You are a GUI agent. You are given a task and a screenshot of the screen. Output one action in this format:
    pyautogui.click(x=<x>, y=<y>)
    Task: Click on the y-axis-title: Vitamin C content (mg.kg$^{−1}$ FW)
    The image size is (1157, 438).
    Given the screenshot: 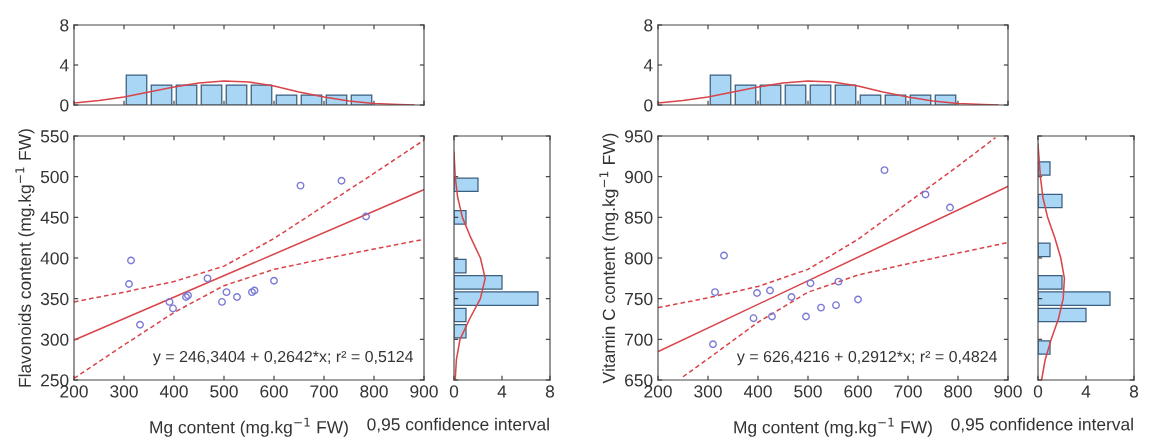 What is the action you would take?
    pyautogui.click(x=609, y=258)
    